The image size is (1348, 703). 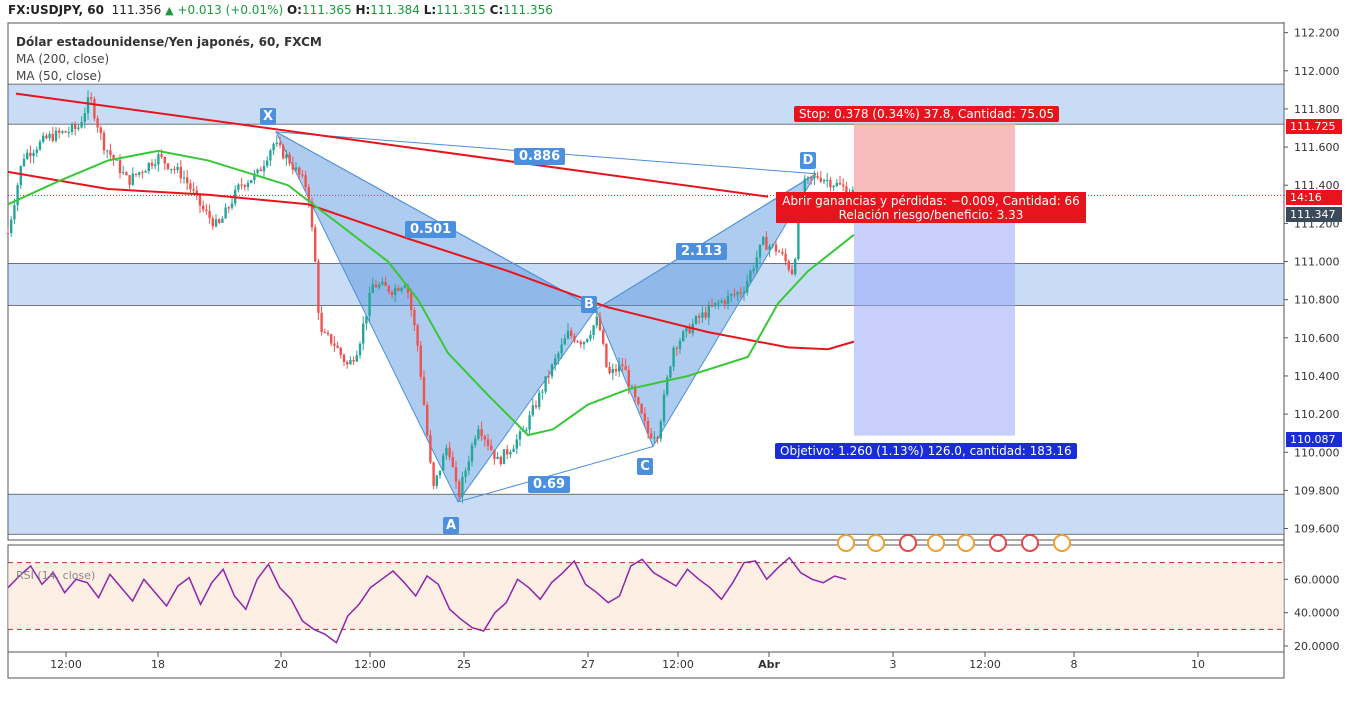 What do you see at coordinates (158, 664) in the screenshot?
I see `x-tick-label: 18` at bounding box center [158, 664].